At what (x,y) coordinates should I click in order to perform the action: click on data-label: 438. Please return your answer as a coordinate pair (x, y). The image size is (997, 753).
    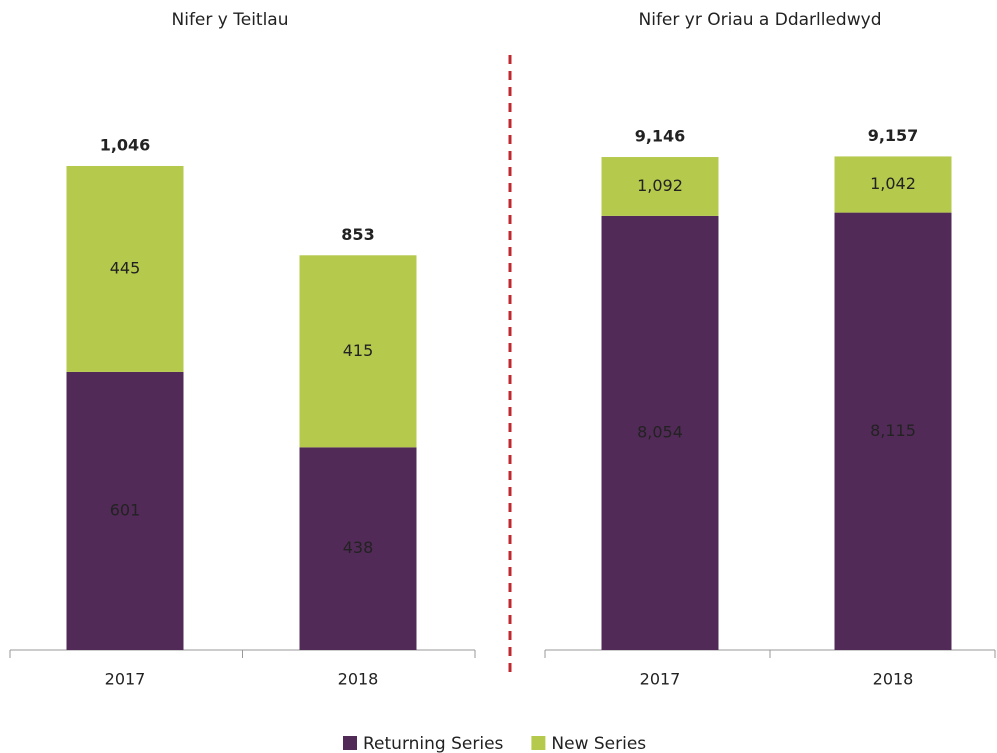
    Looking at the image, I should click on (358, 547).